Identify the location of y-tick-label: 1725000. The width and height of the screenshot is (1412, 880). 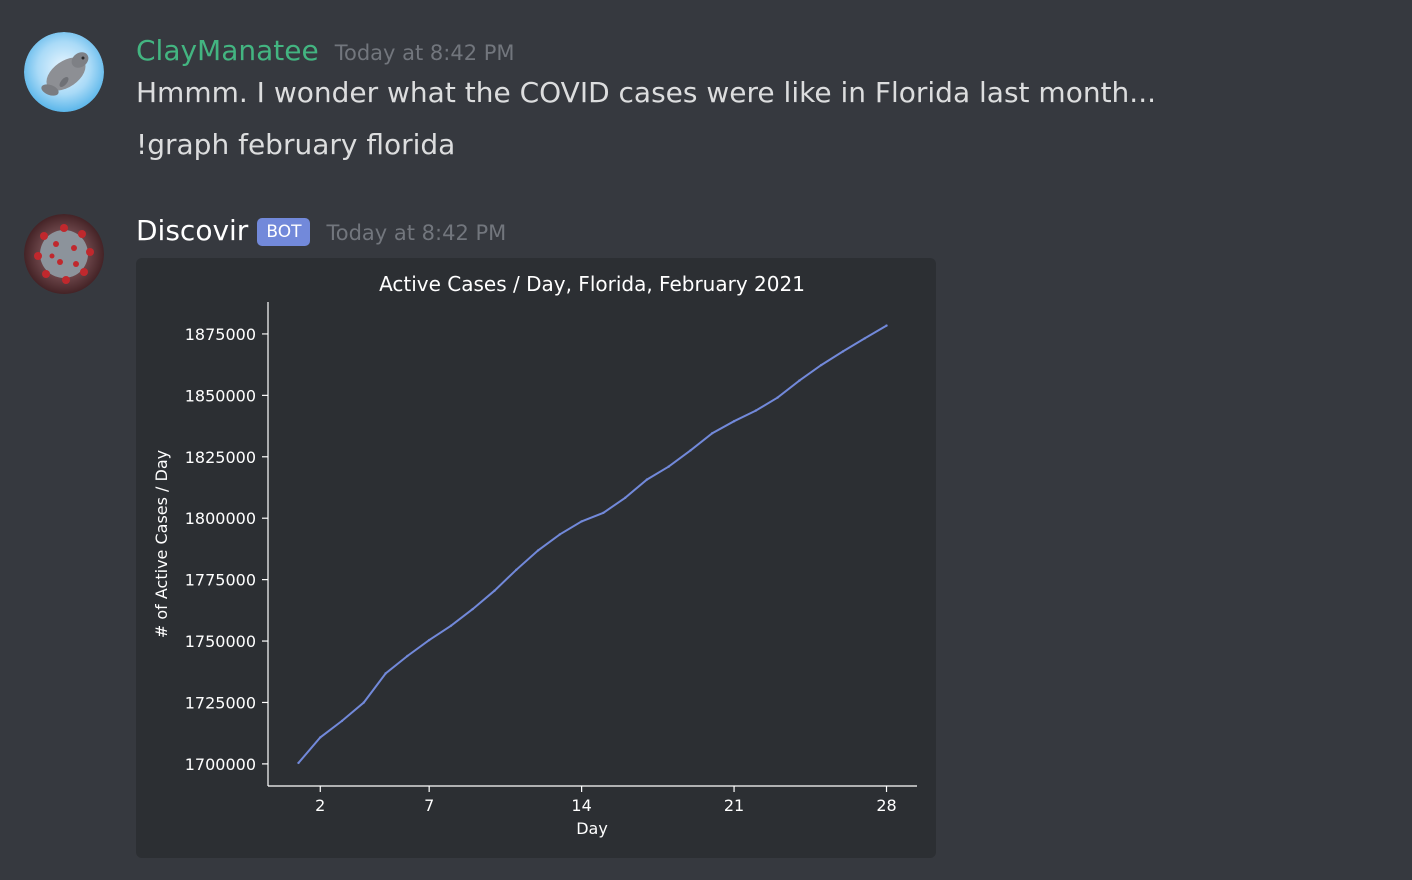
(220, 702).